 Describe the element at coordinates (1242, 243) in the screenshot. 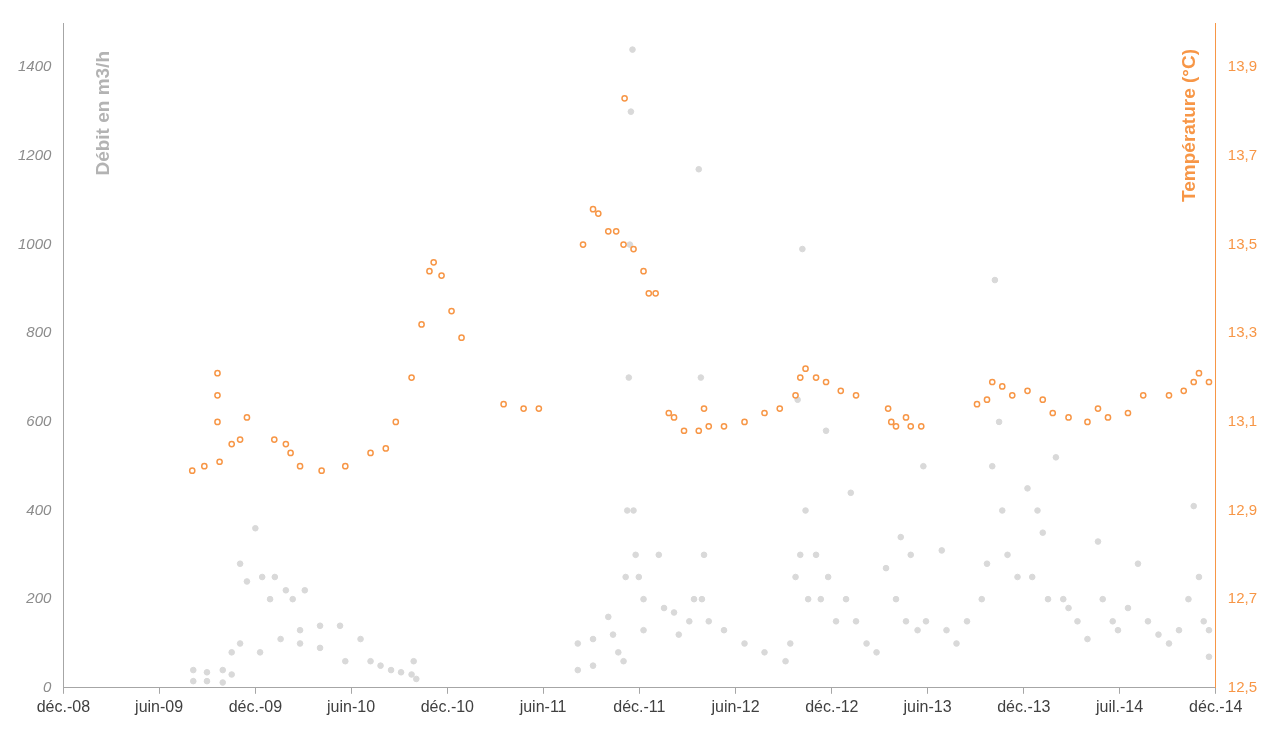

I see `y2-tick-label: 13,5` at that location.